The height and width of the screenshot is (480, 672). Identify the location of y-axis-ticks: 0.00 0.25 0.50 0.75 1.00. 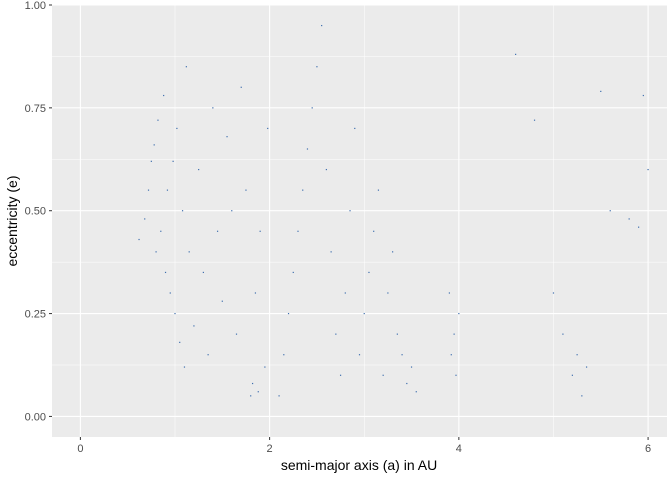
(38, 211).